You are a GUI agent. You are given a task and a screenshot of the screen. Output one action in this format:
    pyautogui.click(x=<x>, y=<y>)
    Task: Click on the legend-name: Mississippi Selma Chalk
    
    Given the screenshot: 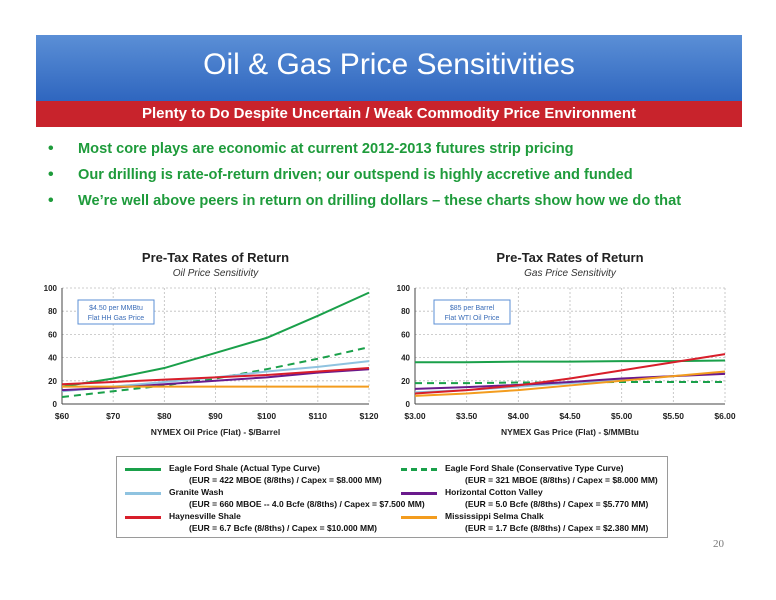 What is the action you would take?
    pyautogui.click(x=494, y=516)
    